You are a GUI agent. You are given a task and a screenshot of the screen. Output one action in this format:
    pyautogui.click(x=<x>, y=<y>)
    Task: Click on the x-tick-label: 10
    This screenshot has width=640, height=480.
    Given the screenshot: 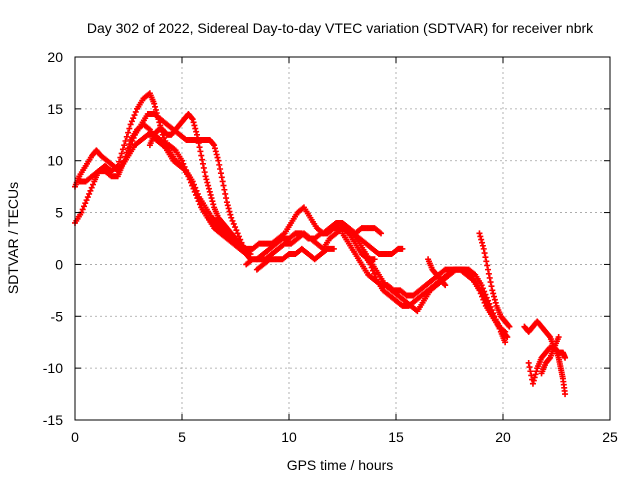 What is the action you would take?
    pyautogui.click(x=289, y=437)
    